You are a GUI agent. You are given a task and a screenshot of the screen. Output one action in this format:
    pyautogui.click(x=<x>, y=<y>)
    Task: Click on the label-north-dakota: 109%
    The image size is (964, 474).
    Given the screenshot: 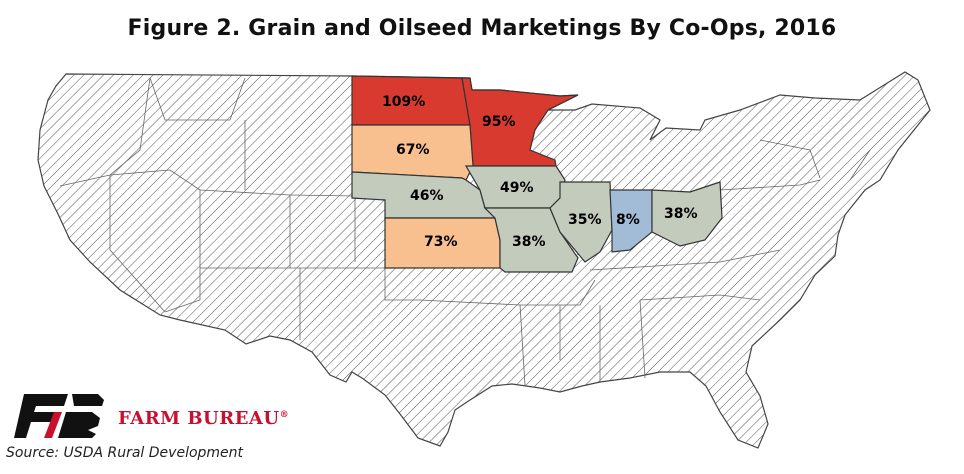 What is the action you would take?
    pyautogui.click(x=403, y=102)
    